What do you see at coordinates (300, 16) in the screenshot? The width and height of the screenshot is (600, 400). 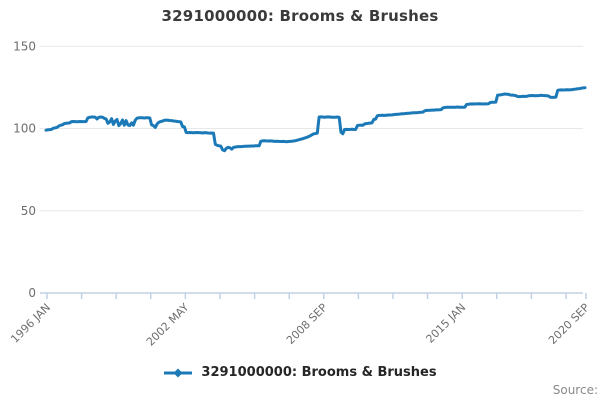 I see `chart-title: 3291000000: Brooms & Brushes` at bounding box center [300, 16].